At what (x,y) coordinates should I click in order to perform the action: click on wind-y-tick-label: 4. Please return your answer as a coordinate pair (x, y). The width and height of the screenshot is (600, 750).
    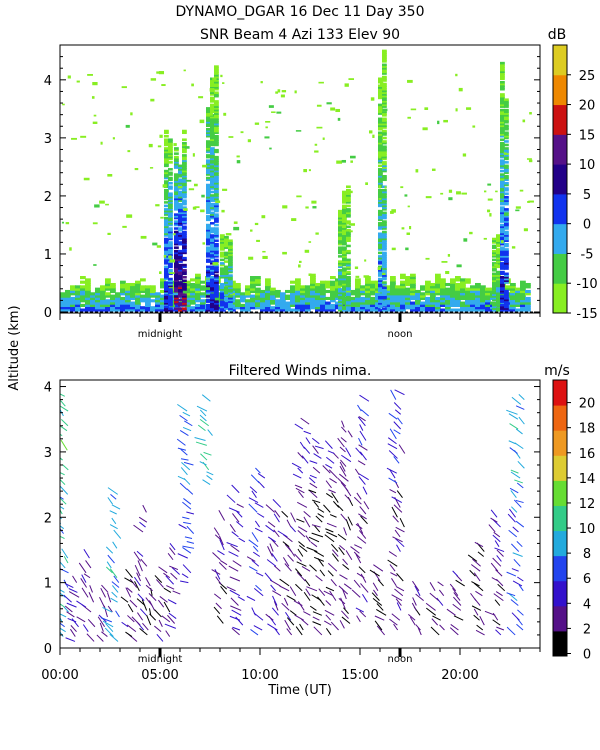
    Looking at the image, I should click on (48, 388).